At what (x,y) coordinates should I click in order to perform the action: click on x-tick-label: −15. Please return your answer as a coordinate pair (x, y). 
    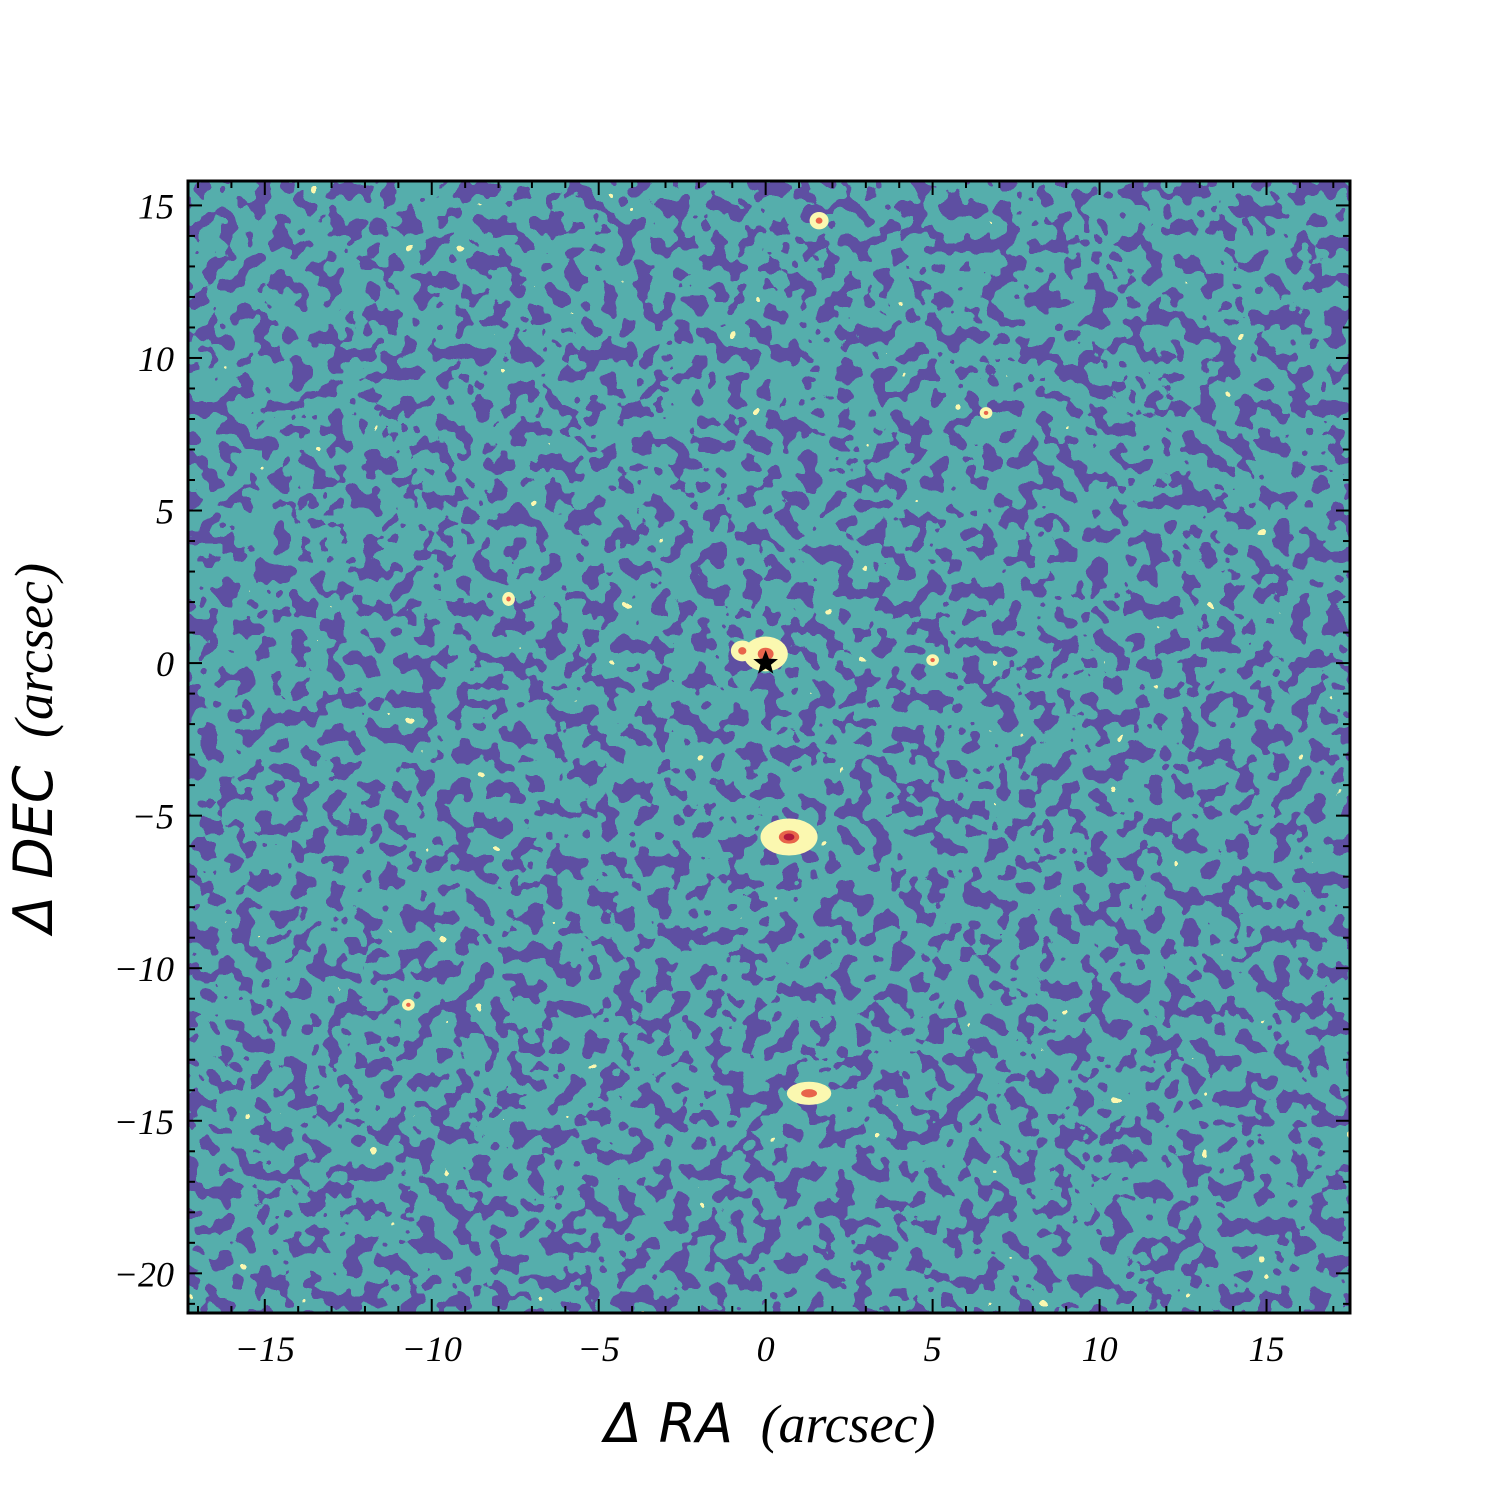
    Looking at the image, I should click on (265, 1349).